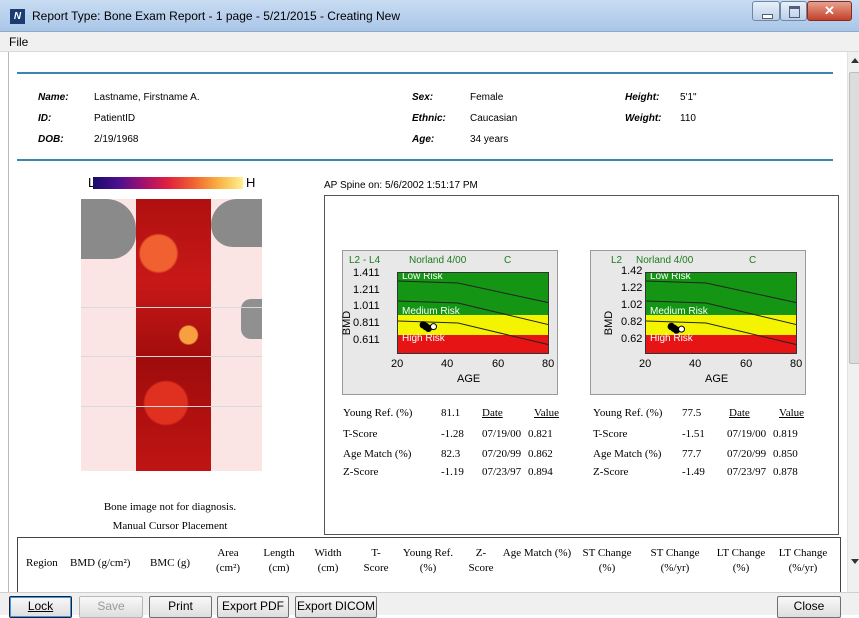  What do you see at coordinates (366, 273) in the screenshot?
I see `y-tick-label: 1.411` at bounding box center [366, 273].